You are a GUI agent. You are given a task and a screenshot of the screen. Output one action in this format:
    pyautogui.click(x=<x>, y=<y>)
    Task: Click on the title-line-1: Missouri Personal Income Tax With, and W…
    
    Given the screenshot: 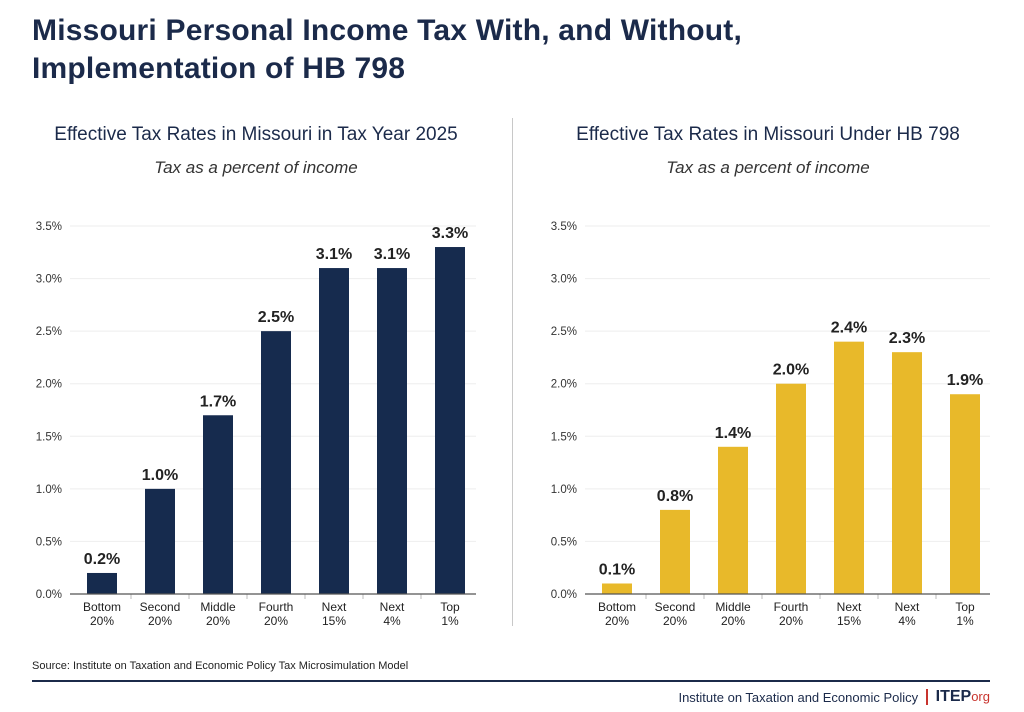 What is the action you would take?
    pyautogui.click(x=387, y=30)
    